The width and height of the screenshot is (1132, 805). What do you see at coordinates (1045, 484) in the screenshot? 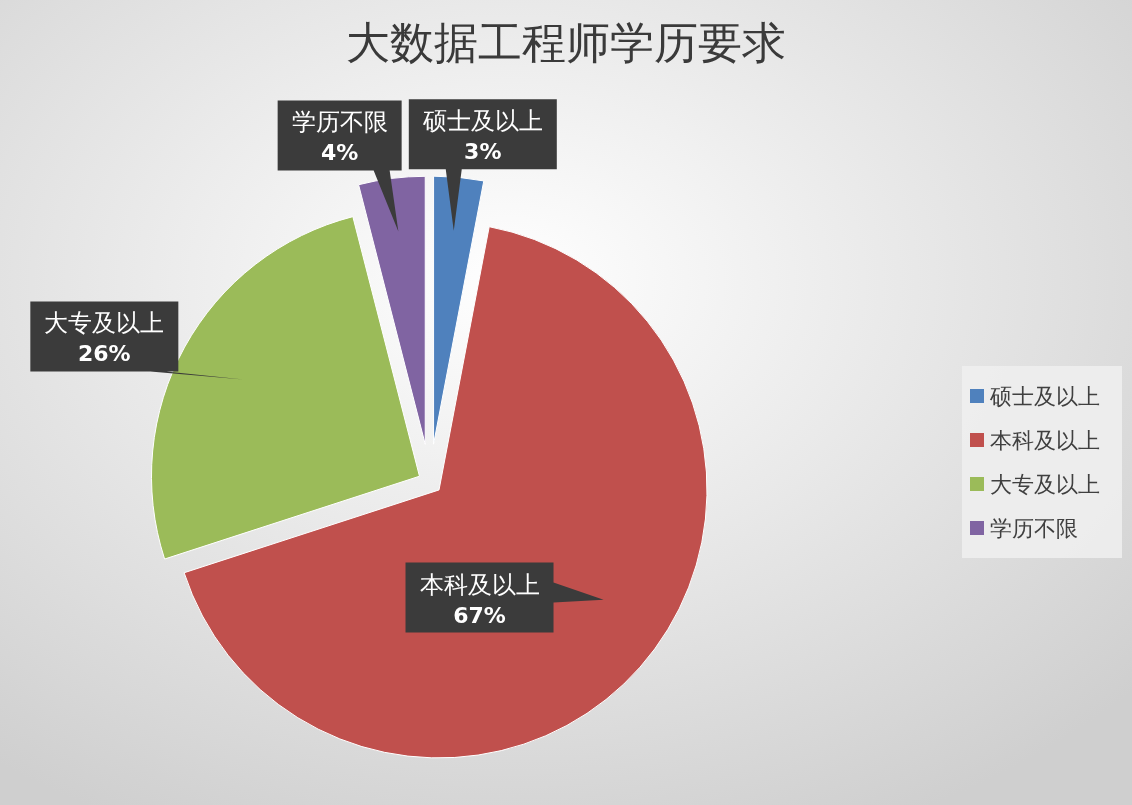
I see `legend-label: 大专及以上` at bounding box center [1045, 484].